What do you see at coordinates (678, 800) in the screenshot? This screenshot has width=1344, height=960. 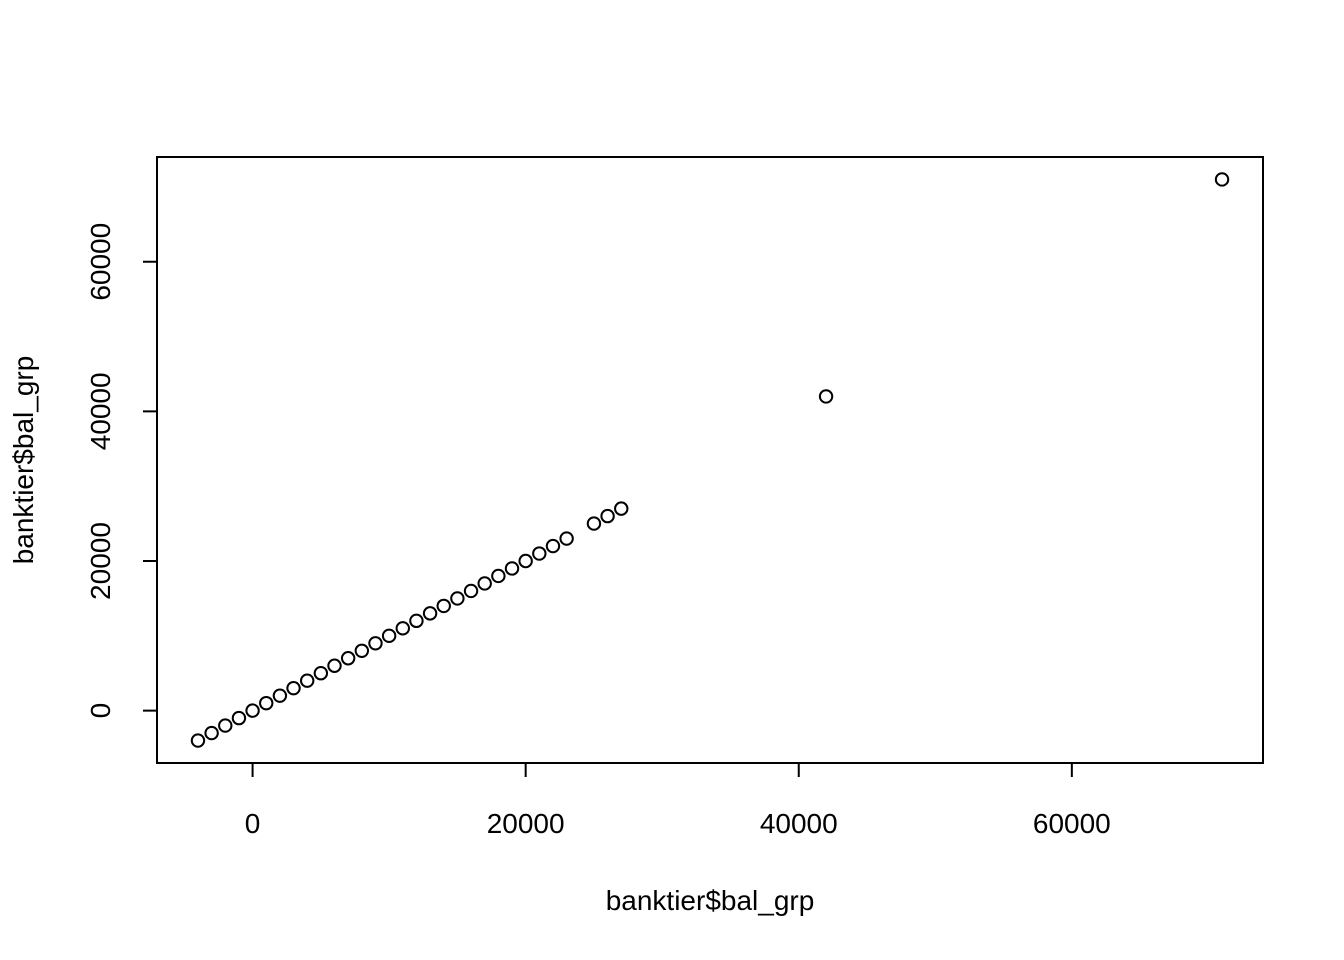 I see `x-axis: 0 20000 40000 60000` at bounding box center [678, 800].